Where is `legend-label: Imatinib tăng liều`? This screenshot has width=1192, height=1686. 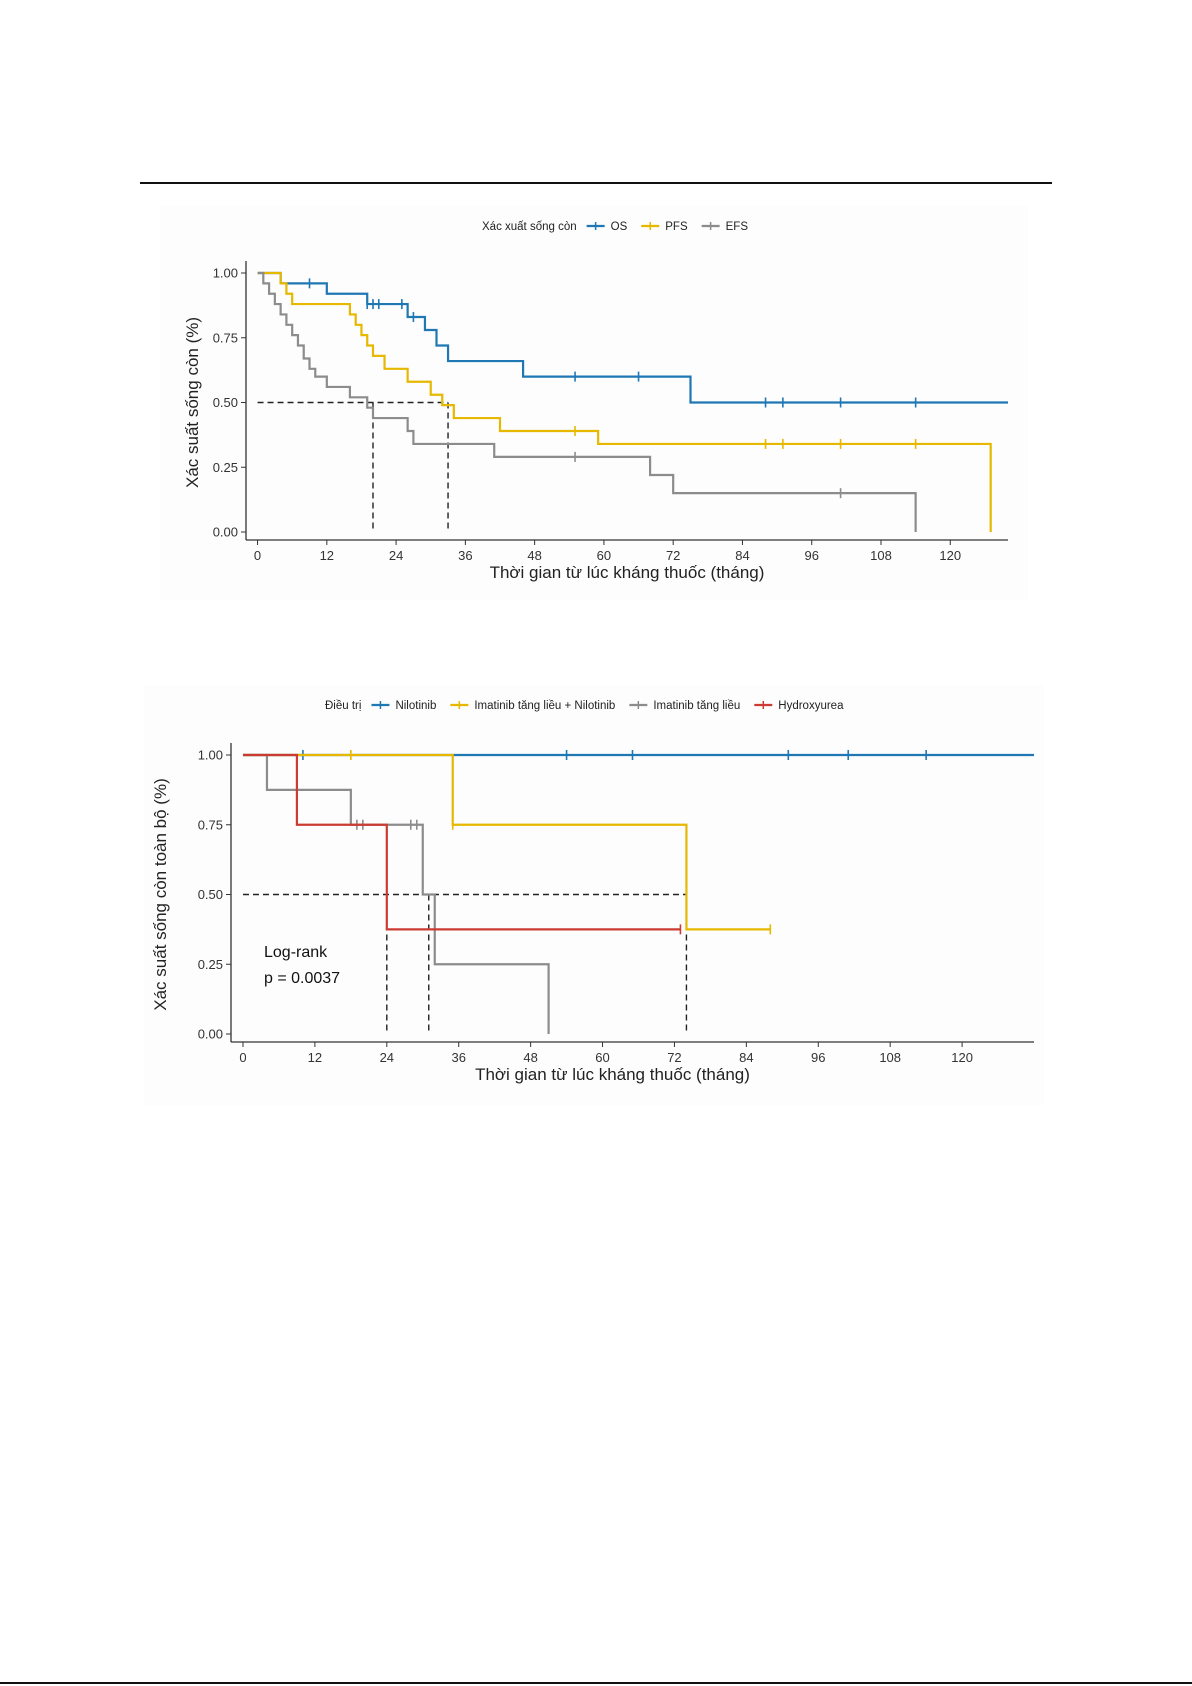 legend-label: Imatinib tăng liều is located at coordinates (696, 706).